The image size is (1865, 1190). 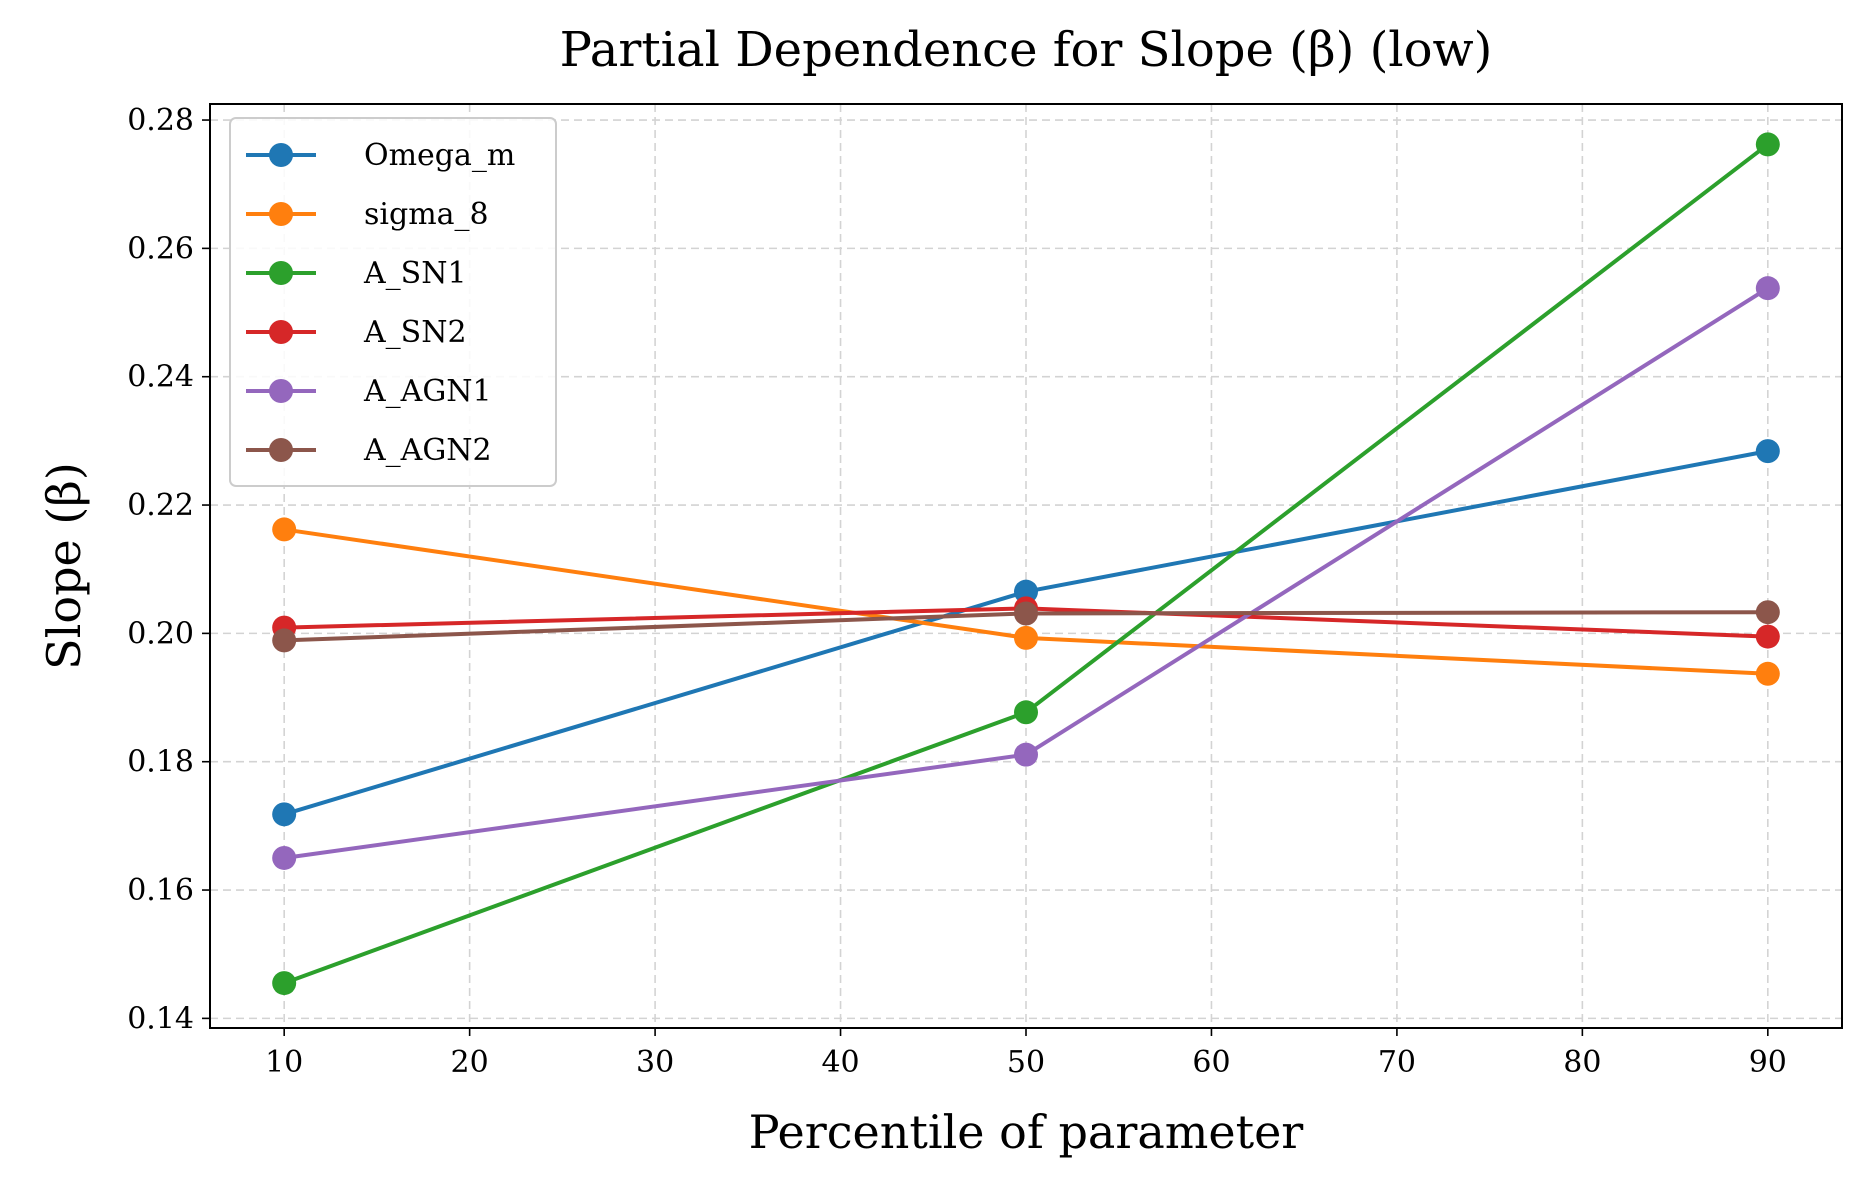 I want to click on y-axis-label: Slope (β), so click(x=64, y=566).